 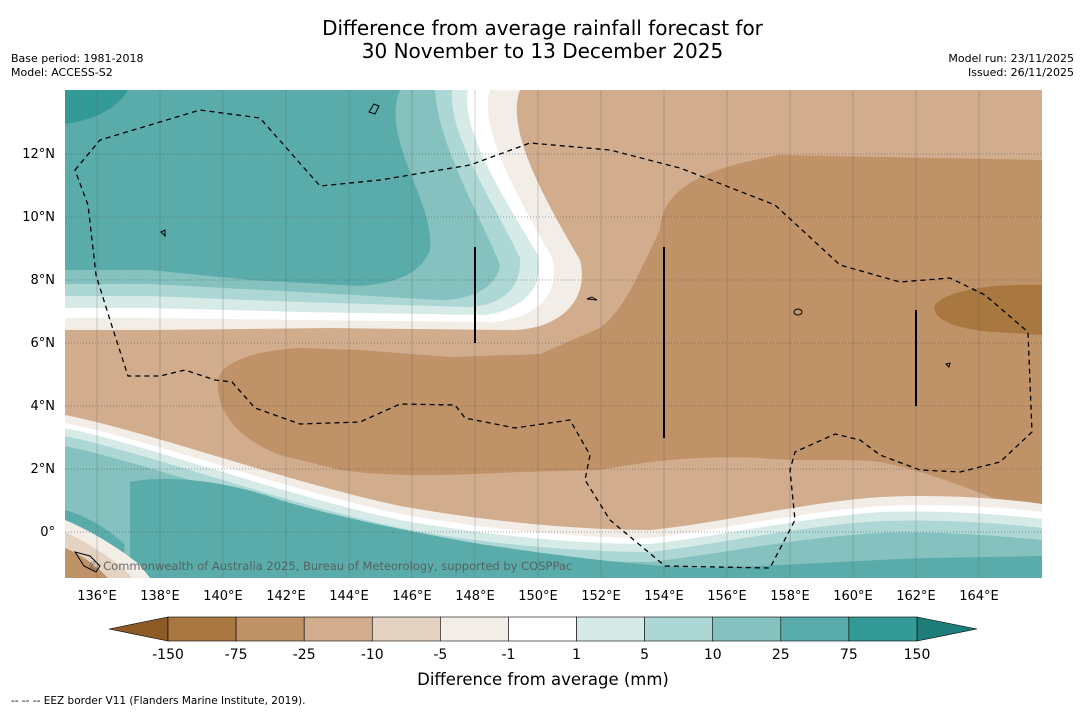 What do you see at coordinates (43, 280) in the screenshot?
I see `lat-label: 8°N` at bounding box center [43, 280].